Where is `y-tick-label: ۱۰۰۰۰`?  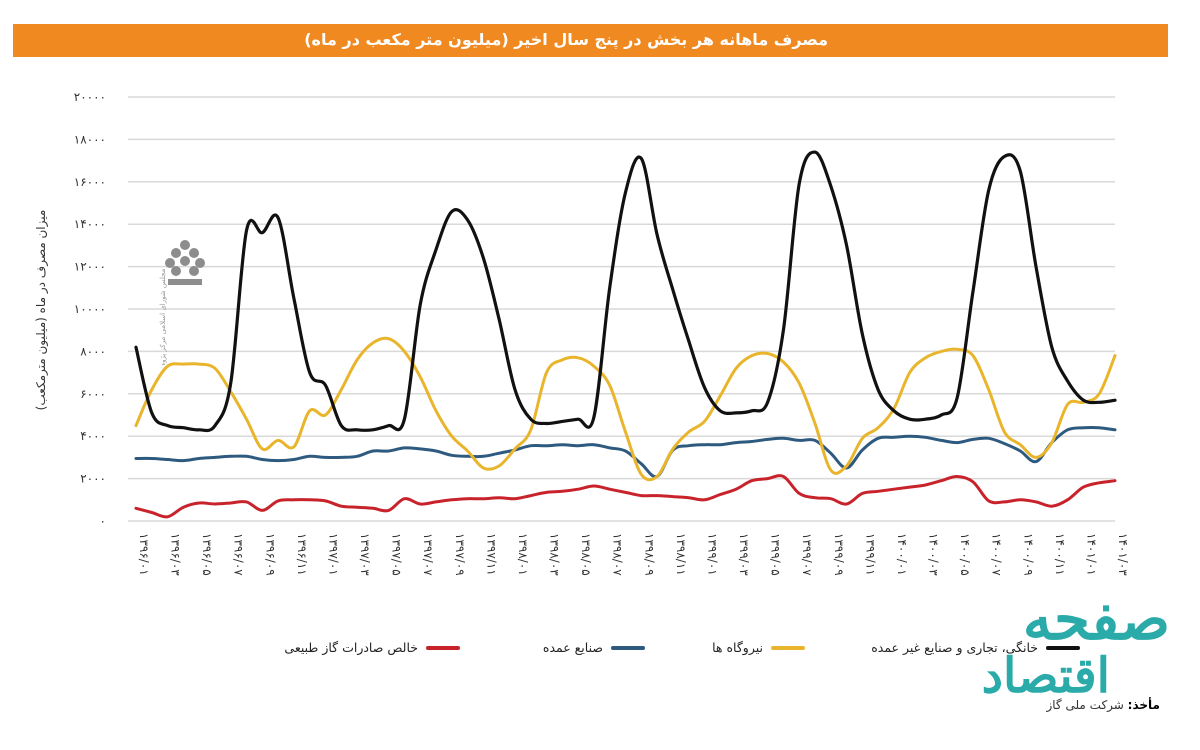 y-tick-label: ۱۰۰۰۰ is located at coordinates (90, 309).